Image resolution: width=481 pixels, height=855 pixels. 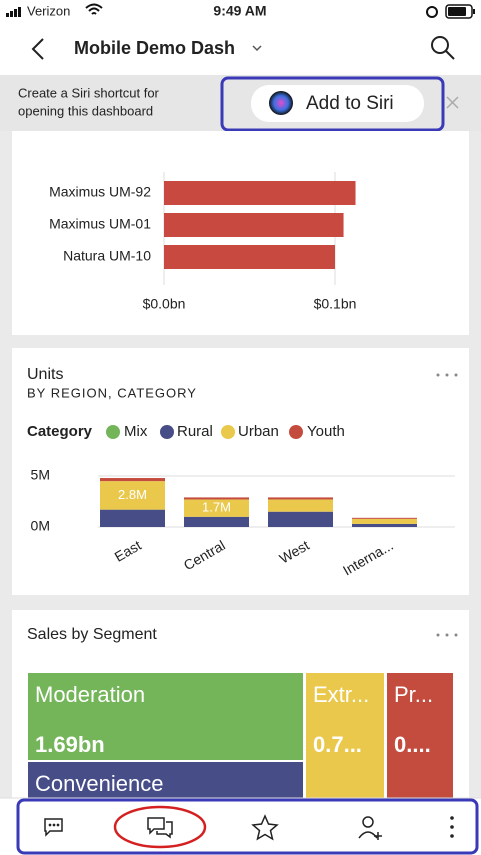 What do you see at coordinates (70, 744) in the screenshot?
I see `tile-value: 1.69bn` at bounding box center [70, 744].